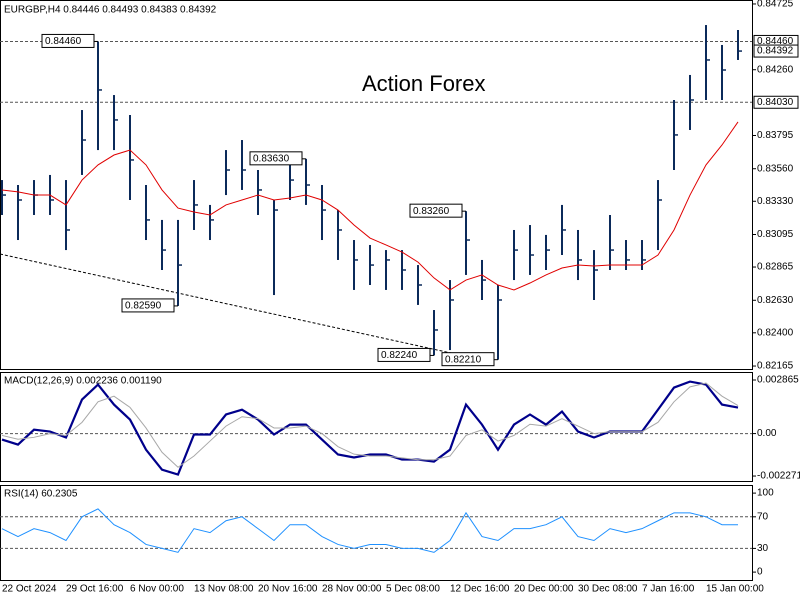 Image resolution: width=800 pixels, height=600 pixels. What do you see at coordinates (775, 332) in the screenshot?
I see `y-tick-label: 0.82400` at bounding box center [775, 332].